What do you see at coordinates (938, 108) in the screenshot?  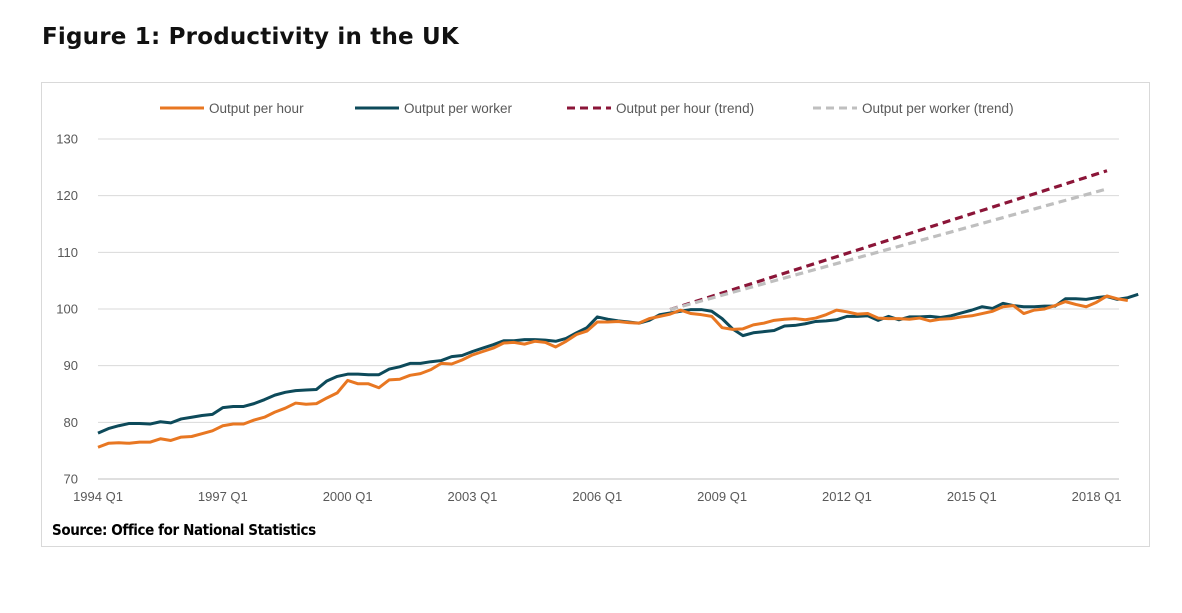 I see `legend-label: Output per worker (trend)` at bounding box center [938, 108].